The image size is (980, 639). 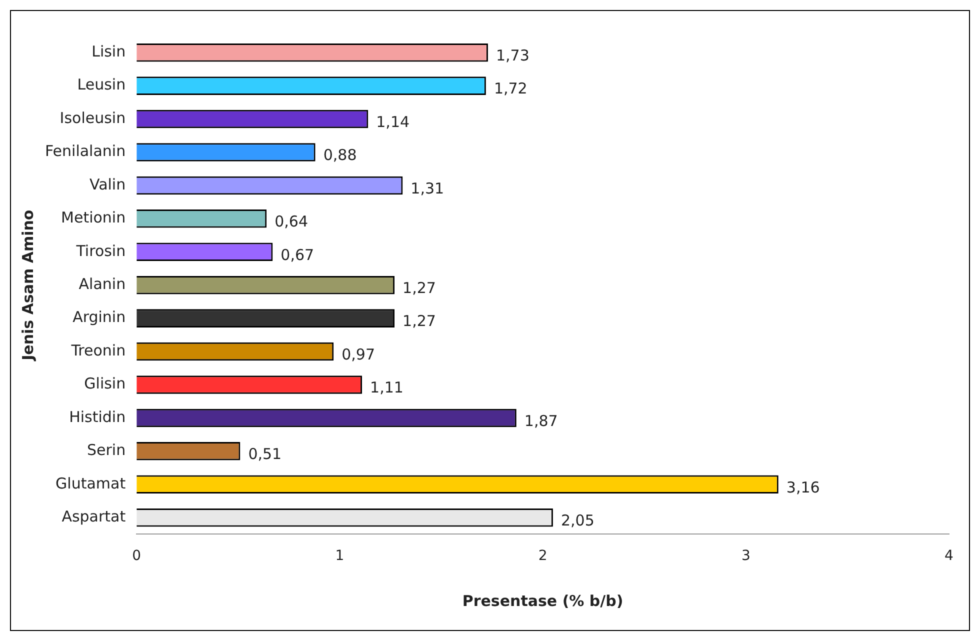 What do you see at coordinates (359, 354) in the screenshot?
I see `data-label: 0,97` at bounding box center [359, 354].